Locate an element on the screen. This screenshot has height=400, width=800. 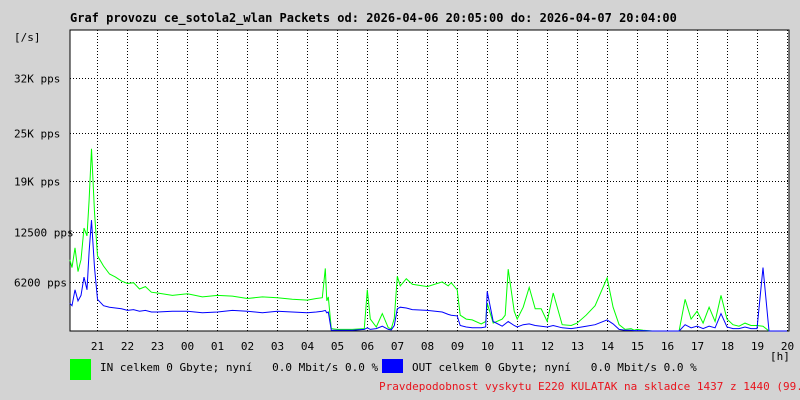
x-tick-label: 20 is located at coordinates (787, 346).